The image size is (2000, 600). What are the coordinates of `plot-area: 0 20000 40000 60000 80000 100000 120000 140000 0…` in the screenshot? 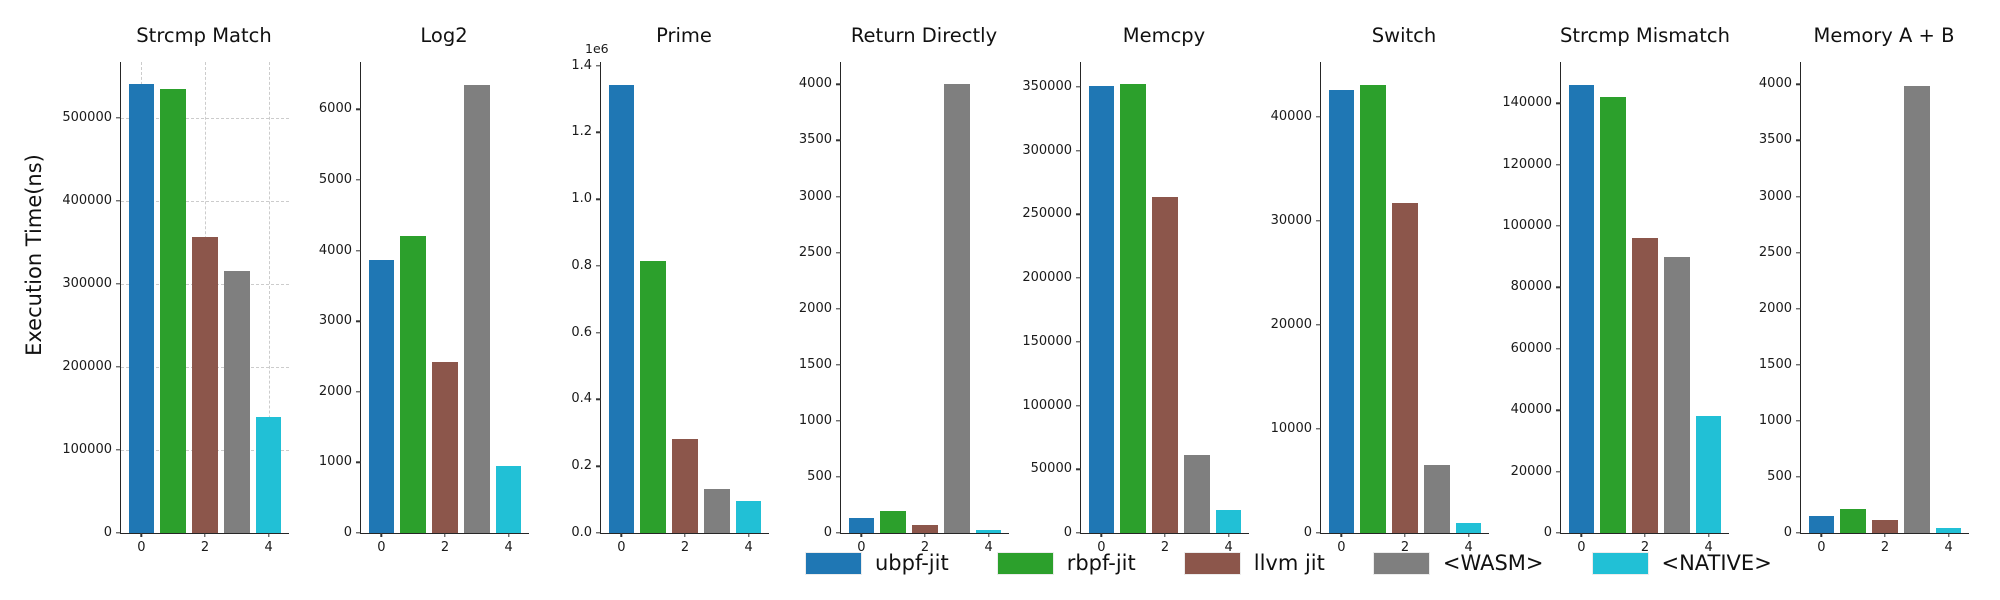 It's located at (1615, 308).